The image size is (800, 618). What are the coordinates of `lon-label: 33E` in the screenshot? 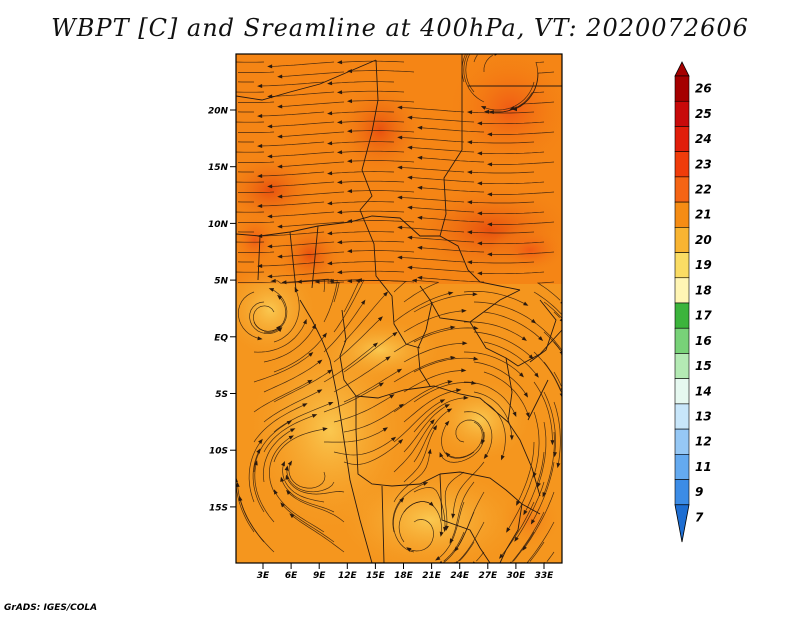 It's located at (545, 576).